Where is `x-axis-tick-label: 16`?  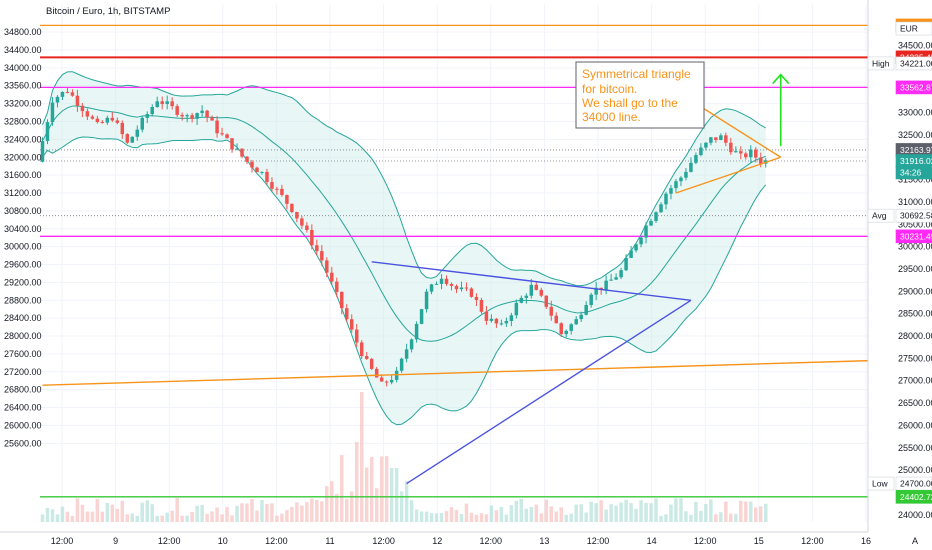
x-axis-tick-label: 16 is located at coordinates (866, 541).